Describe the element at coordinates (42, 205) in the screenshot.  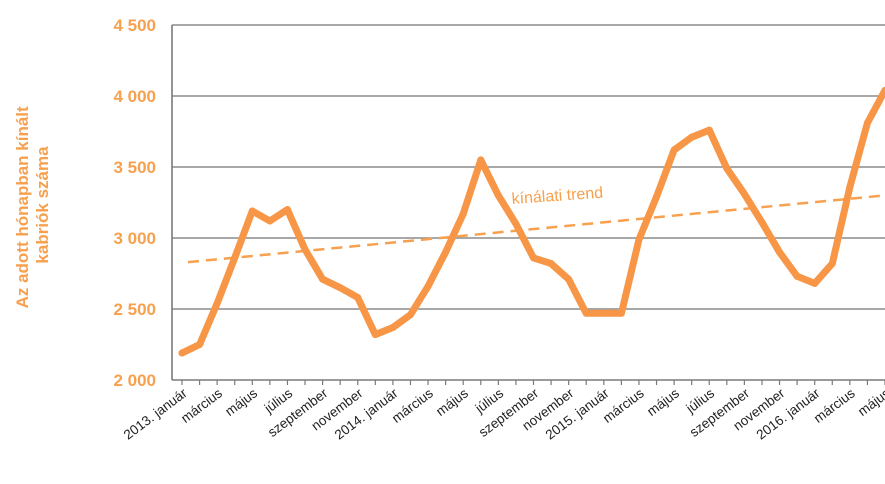
I see `y-axis-label-line-2: kabriók száma` at that location.